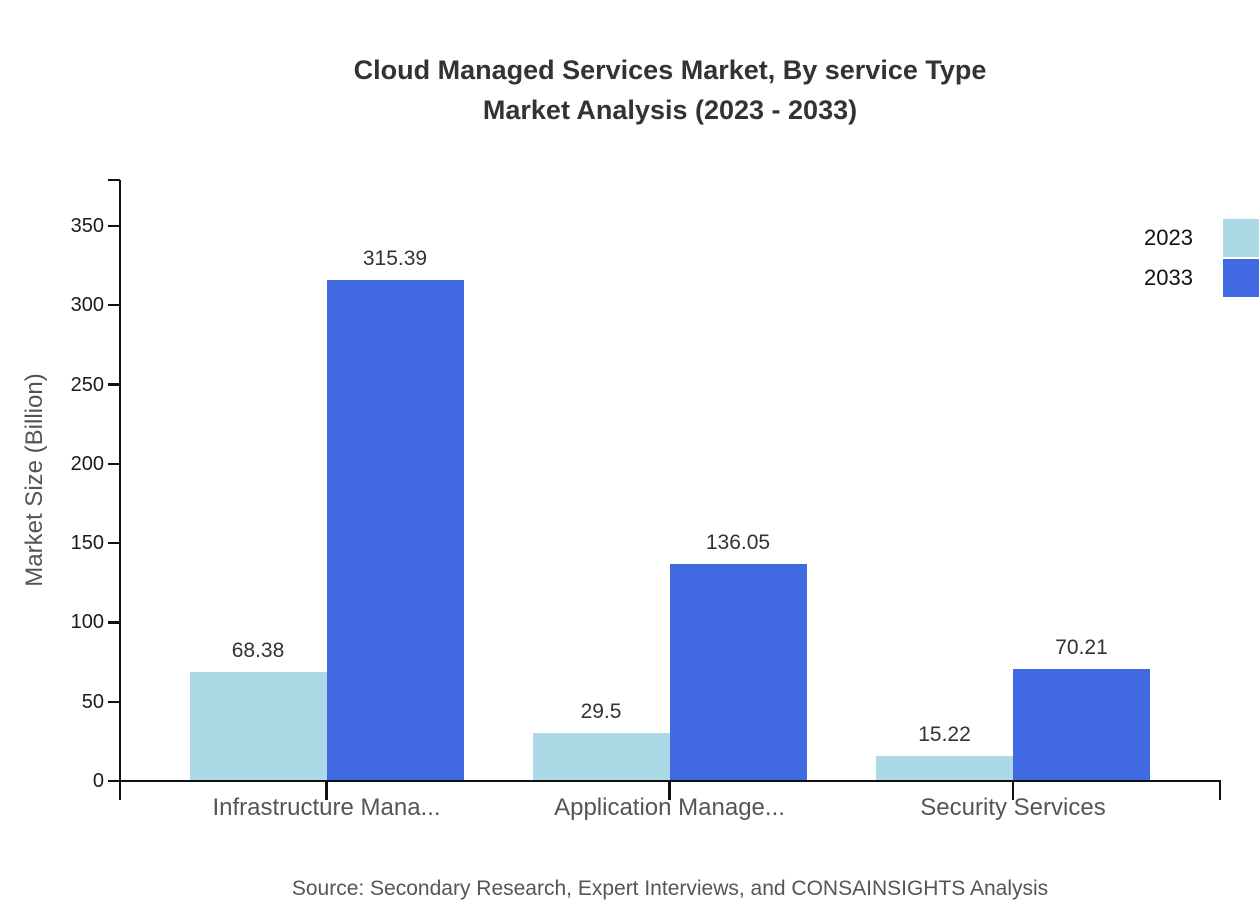  I want to click on legend-item-2033: 2033, so click(629, 278).